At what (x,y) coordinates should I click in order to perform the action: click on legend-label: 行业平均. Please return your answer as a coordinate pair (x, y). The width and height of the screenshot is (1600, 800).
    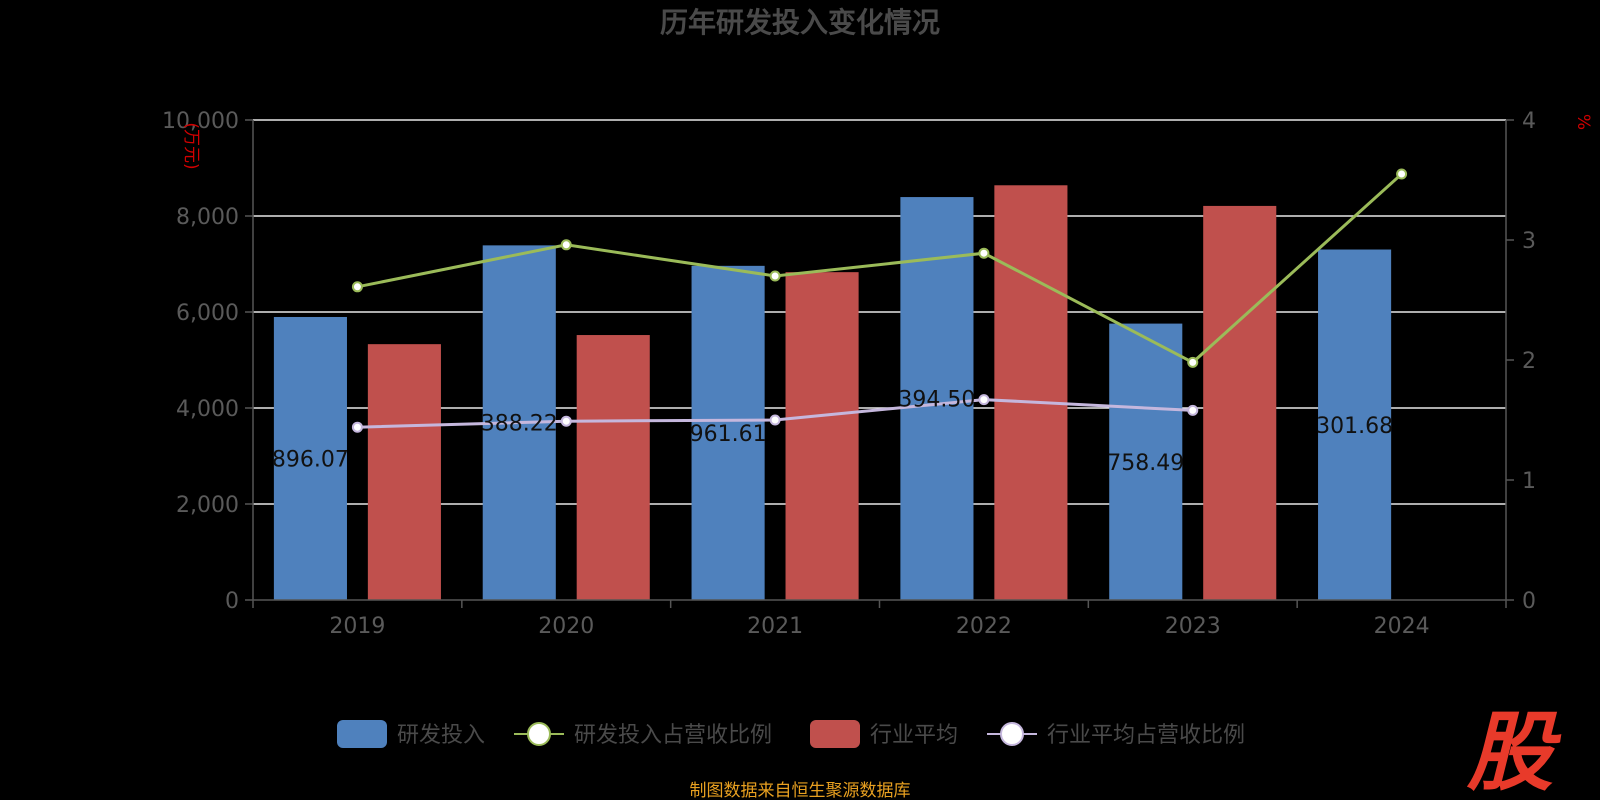
    Looking at the image, I should click on (914, 735).